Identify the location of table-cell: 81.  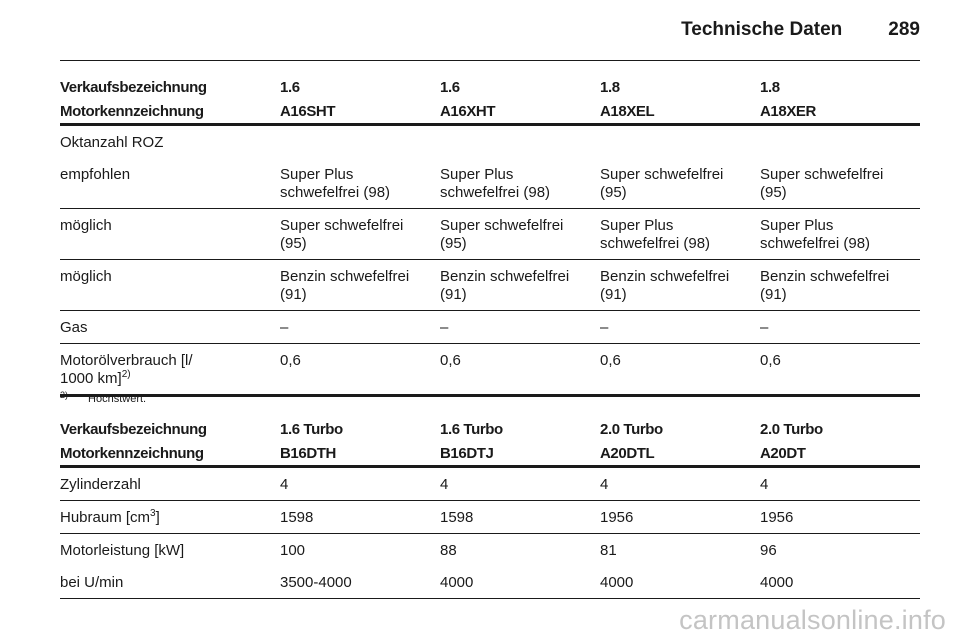
(608, 550).